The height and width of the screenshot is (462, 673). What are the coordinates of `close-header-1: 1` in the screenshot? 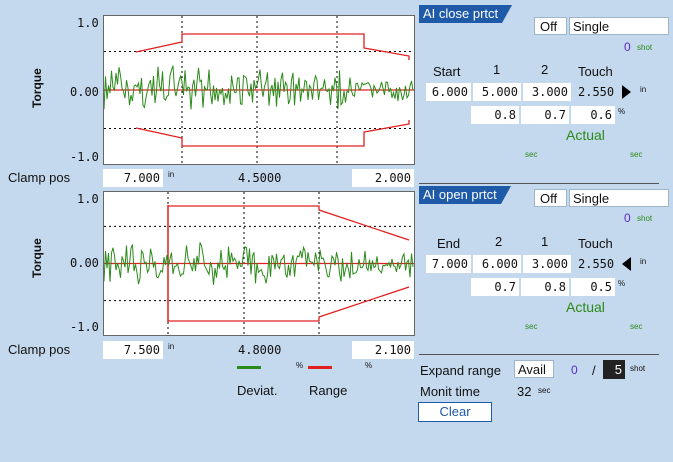 It's located at (497, 69).